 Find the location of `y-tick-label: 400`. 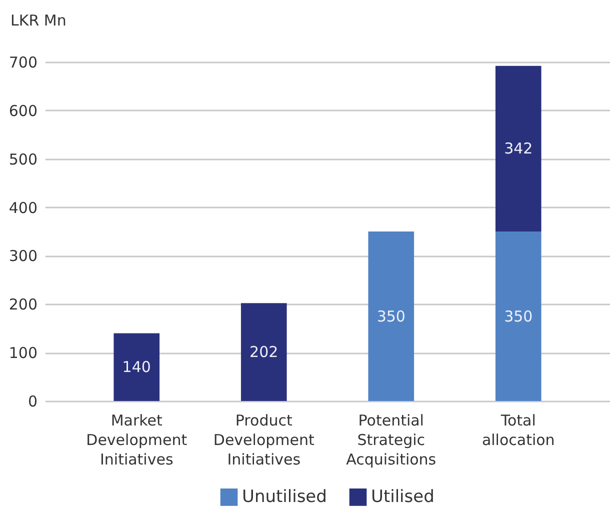

y-tick-label: 400 is located at coordinates (23, 207).